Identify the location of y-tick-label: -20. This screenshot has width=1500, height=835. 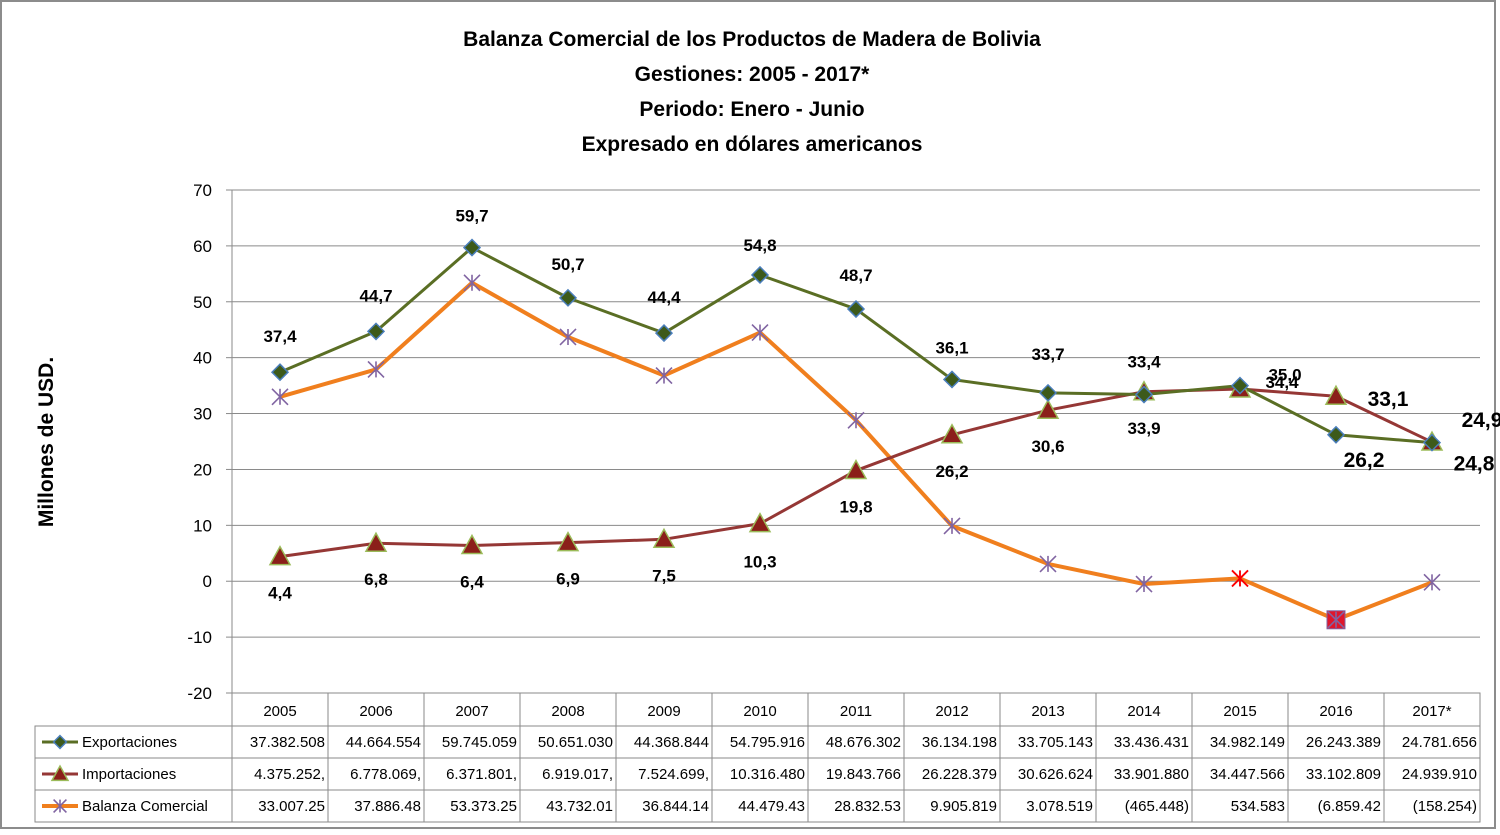
(199, 693).